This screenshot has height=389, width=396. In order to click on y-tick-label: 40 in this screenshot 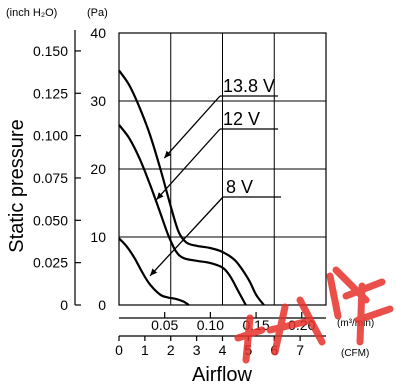, I will do `click(98, 33)`.